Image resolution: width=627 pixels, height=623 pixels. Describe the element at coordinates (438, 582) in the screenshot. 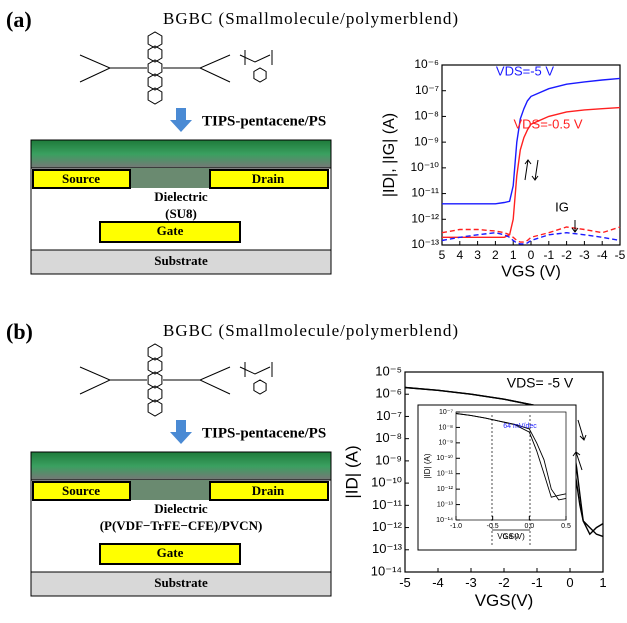

I see `x-tick-label: -4` at that location.